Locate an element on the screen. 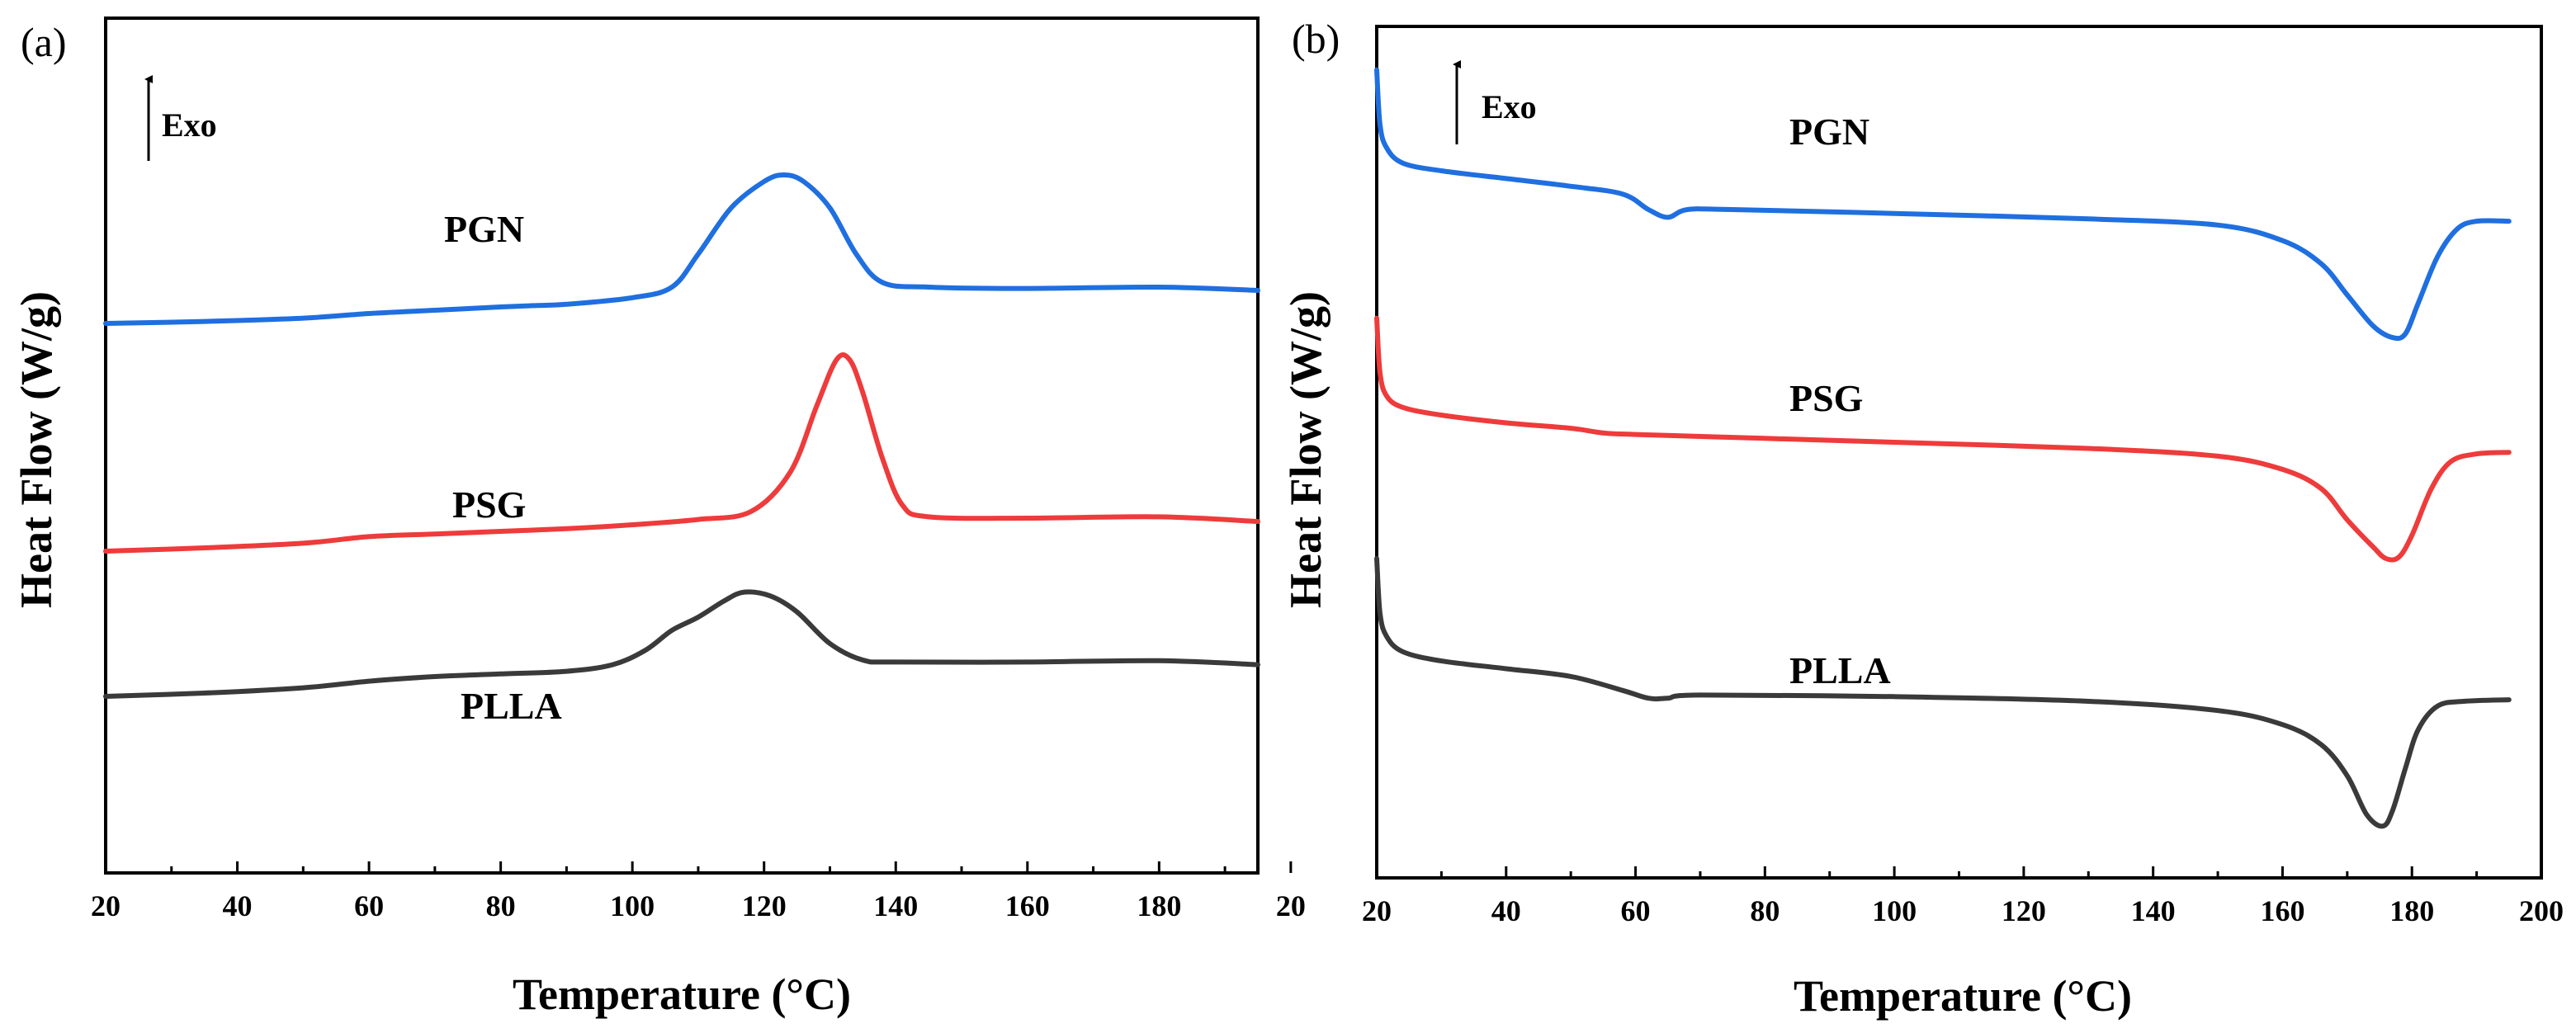 This screenshot has width=2576, height=1033. panel-b-series-label-pgn: PGN is located at coordinates (1829, 132).